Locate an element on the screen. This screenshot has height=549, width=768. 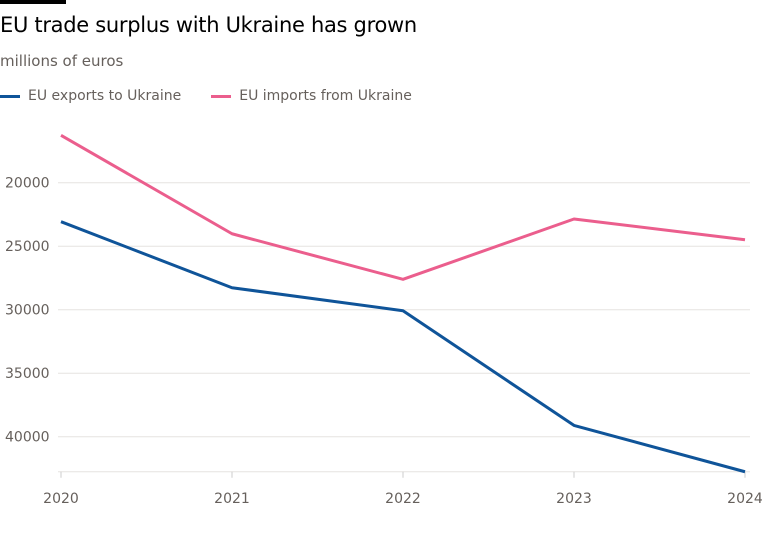
y-tick-label: 30000 is located at coordinates (27, 311).